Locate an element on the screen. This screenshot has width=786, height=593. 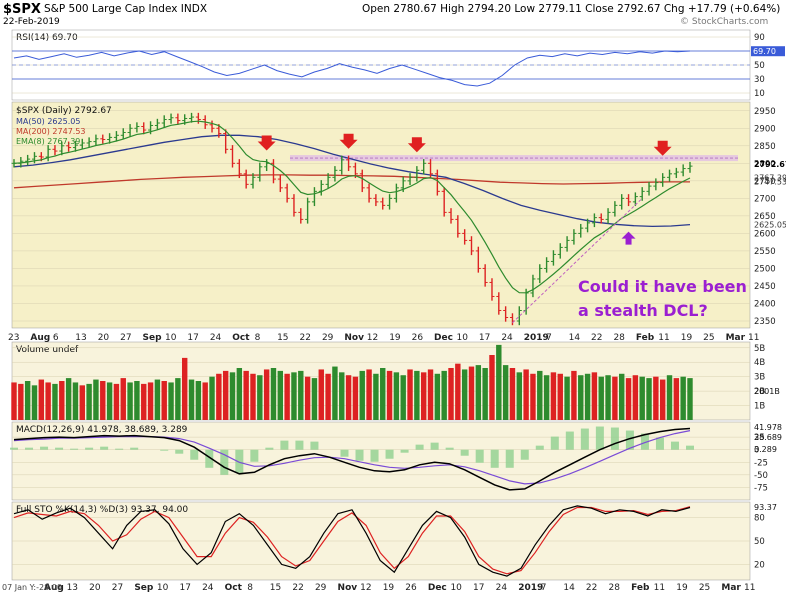
stochastic-title: Full STO %K(14,3) %D(3) 93.37, 94.00 is located at coordinates (102, 510).